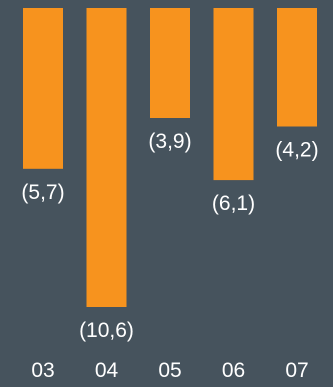  I want to click on data-label-04: (10,6), so click(106, 330).